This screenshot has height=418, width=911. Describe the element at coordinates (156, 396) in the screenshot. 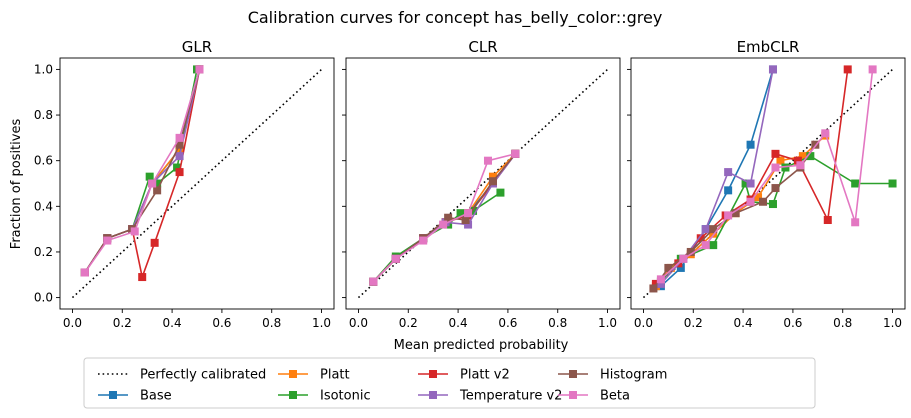

I see `legend-label: Base` at that location.